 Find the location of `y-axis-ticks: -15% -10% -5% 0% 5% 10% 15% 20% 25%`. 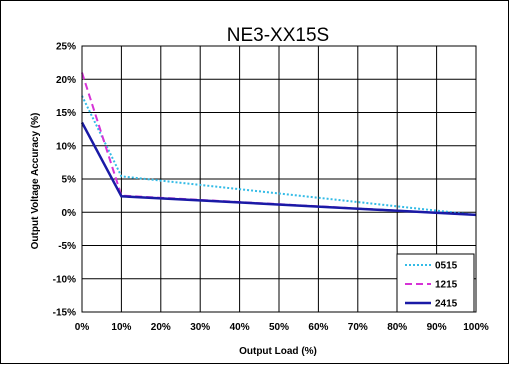

y-axis-ticks: -15% -10% -5% 0% 5% 10% 15% 20% 25% is located at coordinates (64, 180).